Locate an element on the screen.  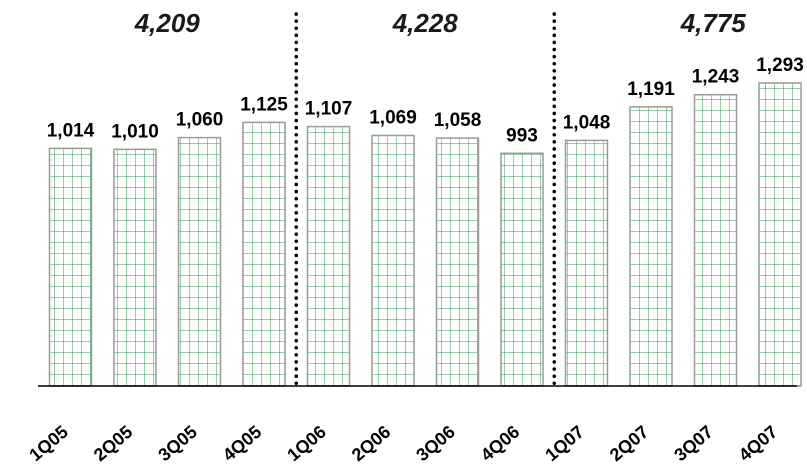
tick-label-2Q06: 2Q06 is located at coordinates (371, 444).